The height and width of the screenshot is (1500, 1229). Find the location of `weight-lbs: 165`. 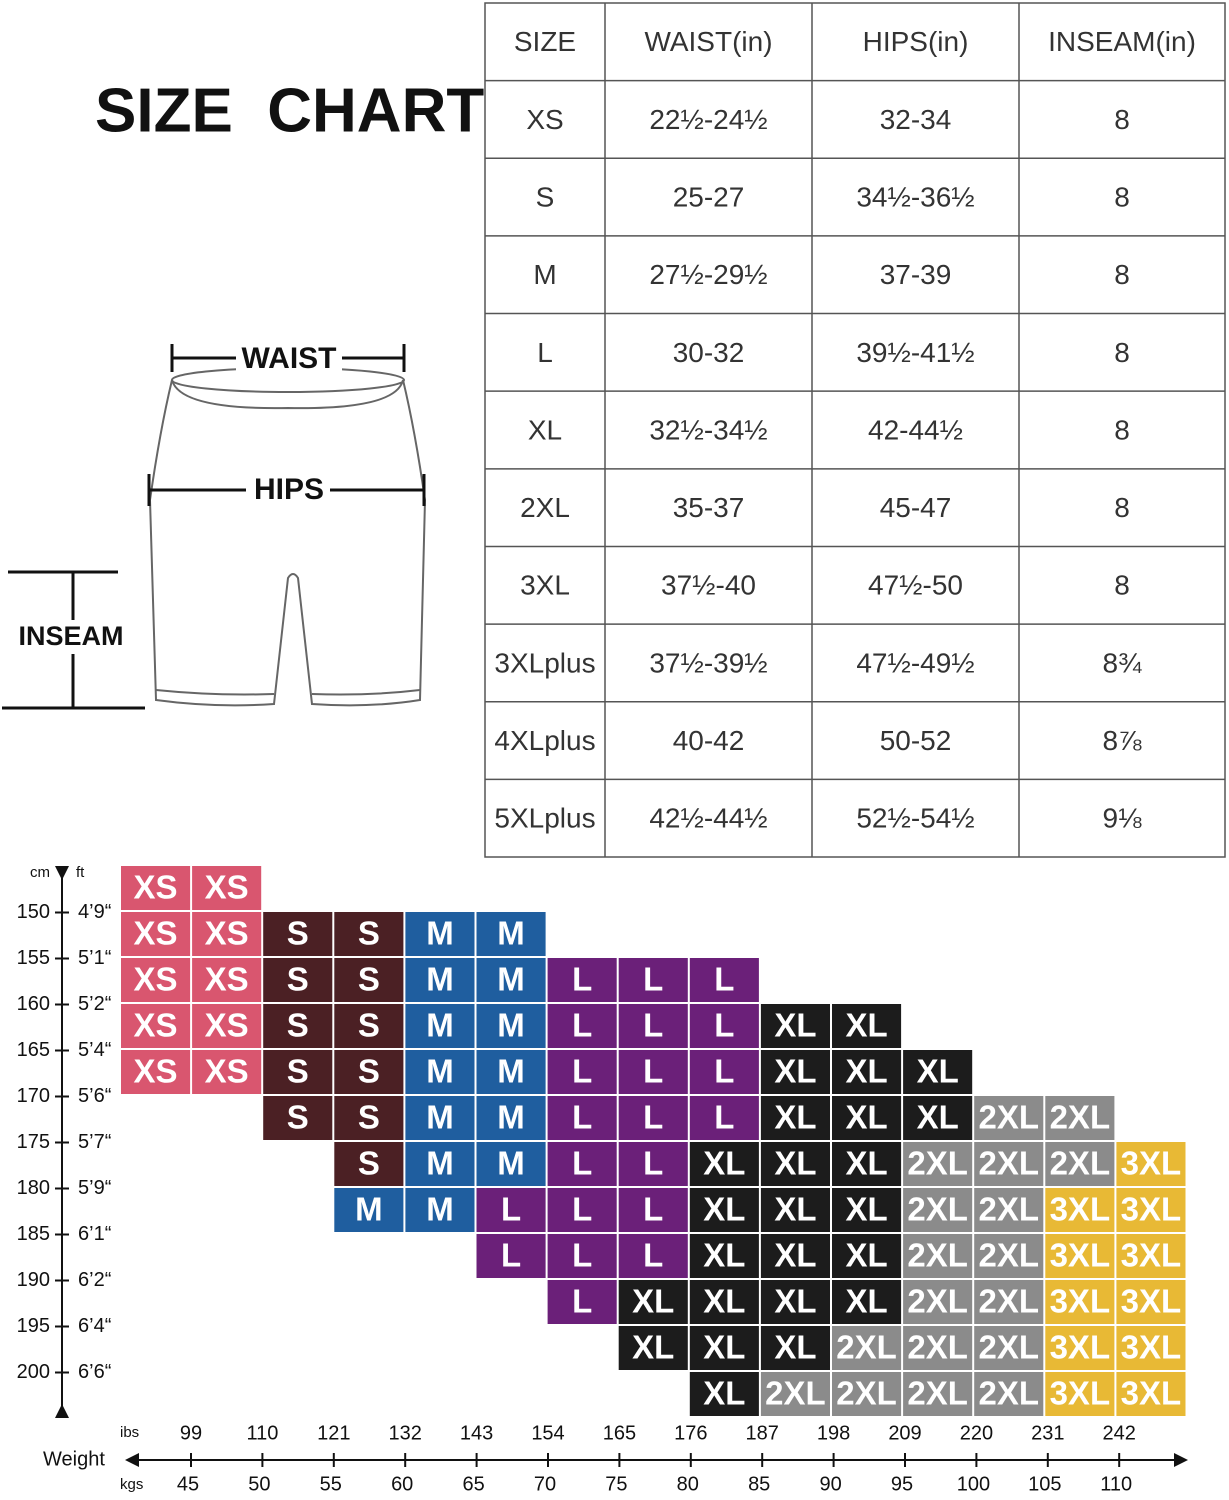

weight-lbs: 165 is located at coordinates (619, 1433).